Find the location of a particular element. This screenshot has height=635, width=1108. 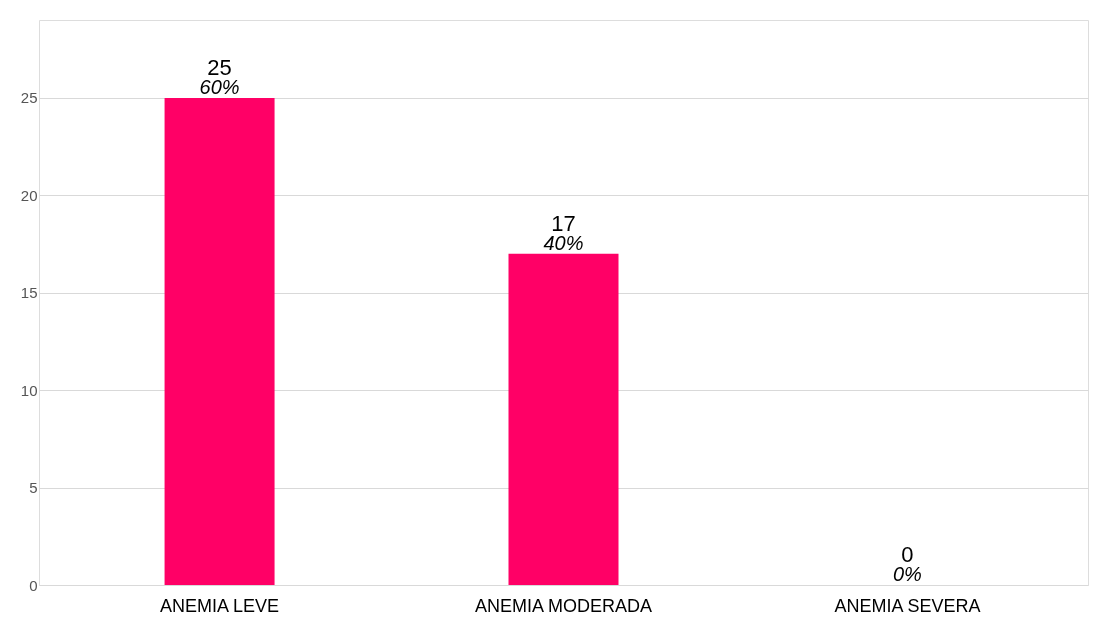

y-tick-label: 5 is located at coordinates (33, 488).